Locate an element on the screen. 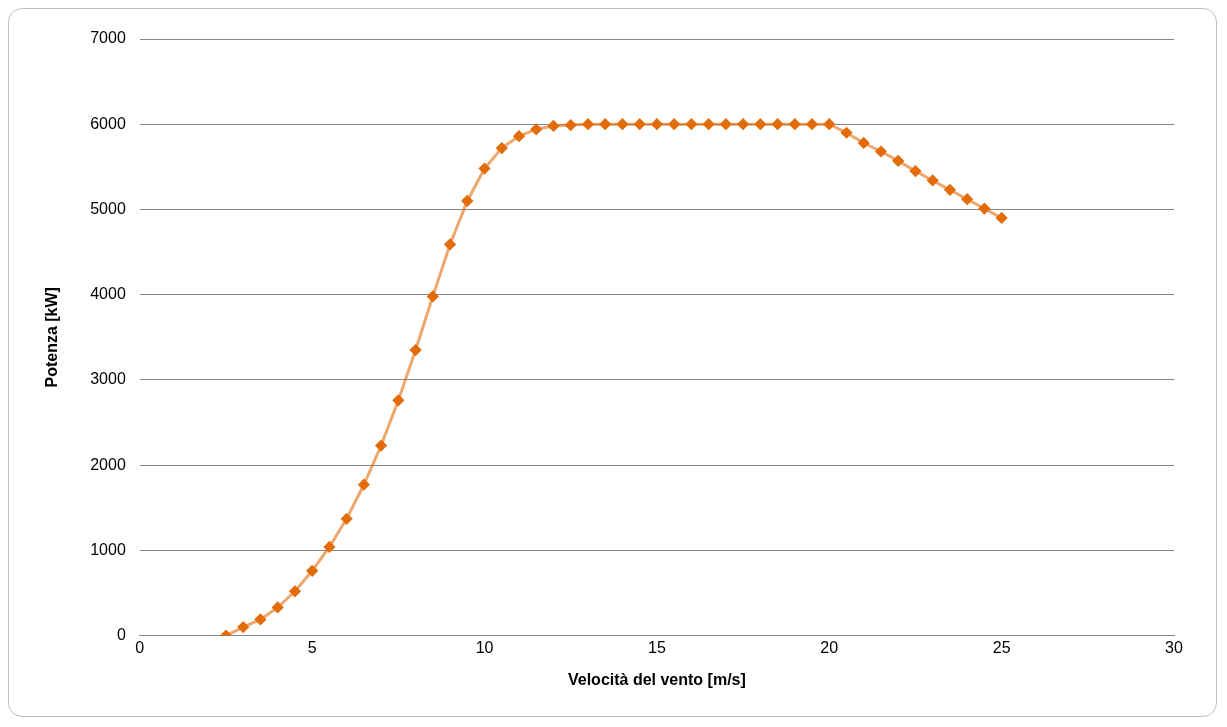 This screenshot has height=727, width=1227. x-tick-label: 30 is located at coordinates (1174, 647).